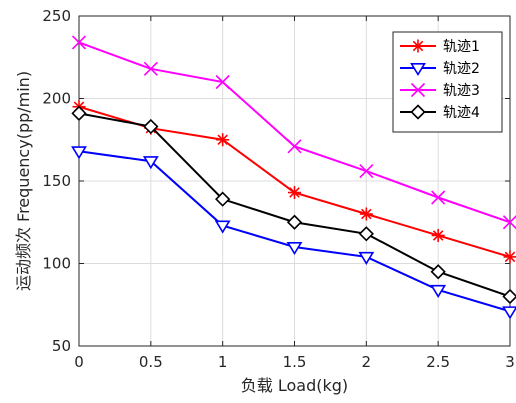 Image resolution: width=516 pixels, height=403 pixels. Describe the element at coordinates (295, 362) in the screenshot. I see `x-tick-label: 1.5` at that location.